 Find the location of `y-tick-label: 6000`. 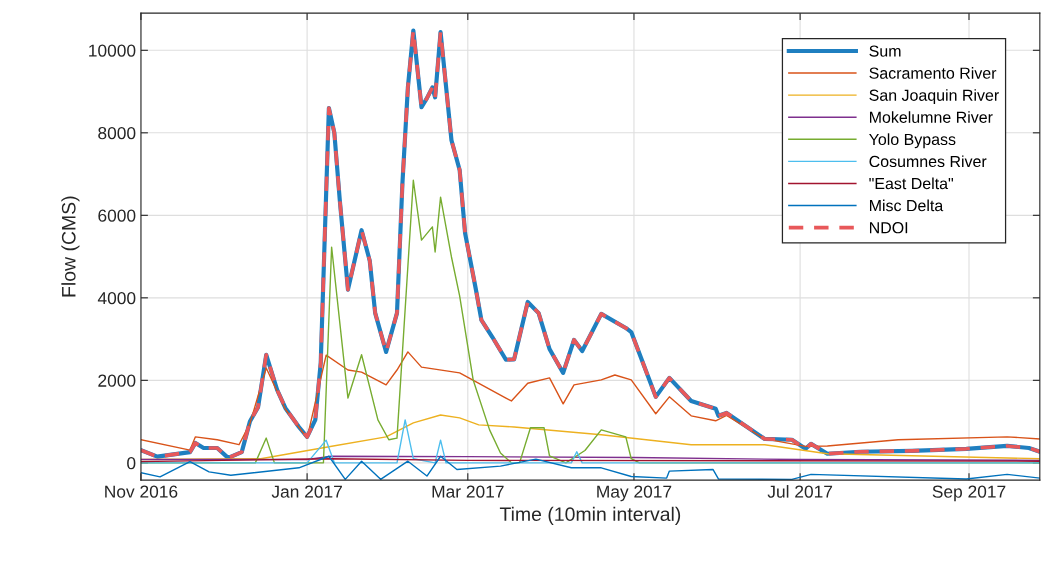

y-tick-label: 6000 is located at coordinates (117, 215).